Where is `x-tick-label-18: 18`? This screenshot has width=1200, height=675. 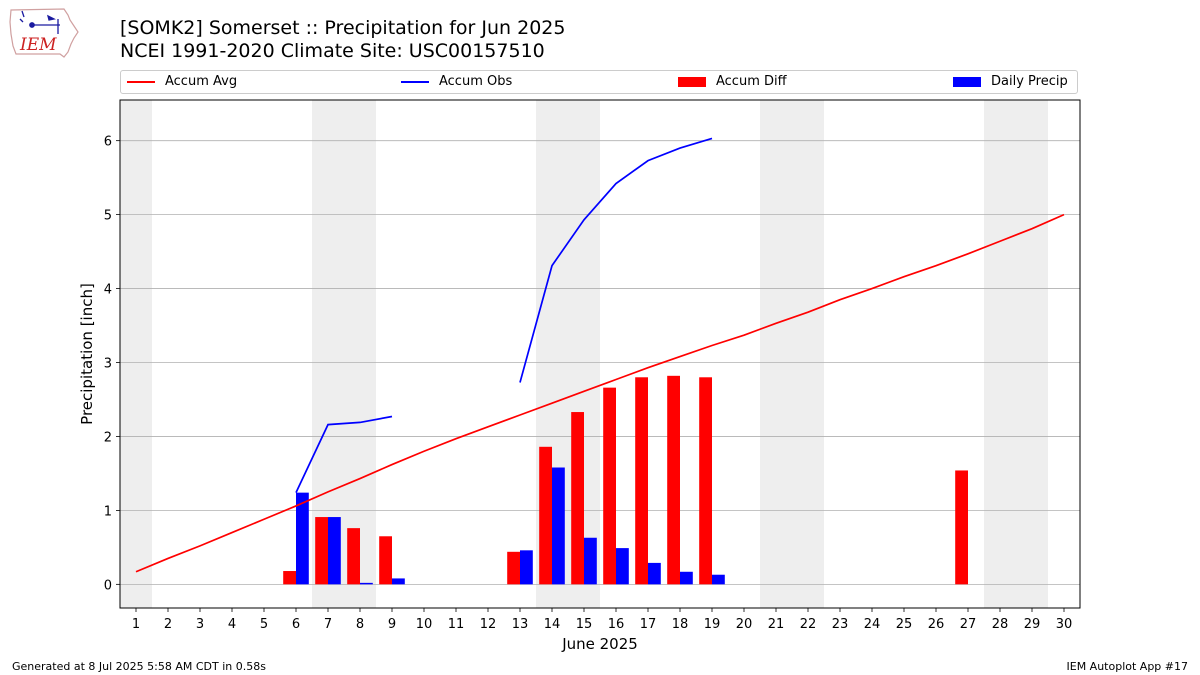 x-tick-label-18: 18 is located at coordinates (680, 624).